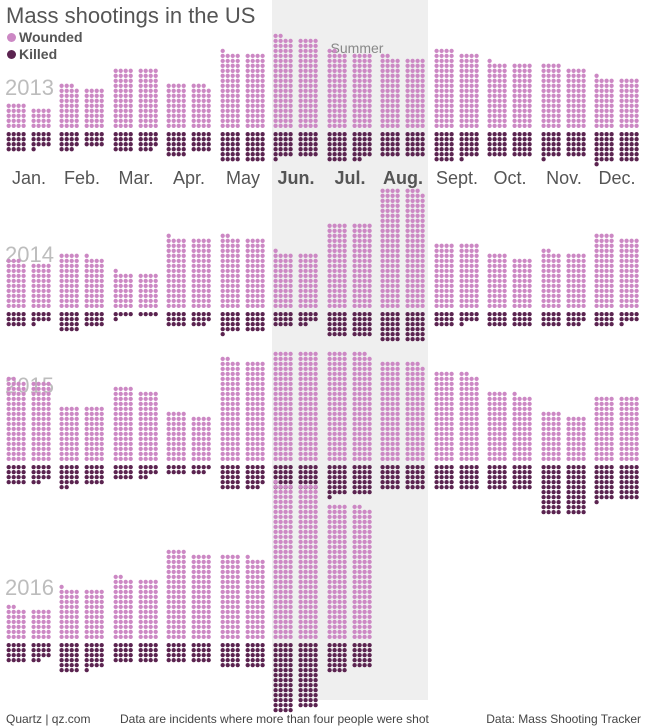 The width and height of the screenshot is (645, 728). I want to click on summer-label: Summer, so click(357, 48).